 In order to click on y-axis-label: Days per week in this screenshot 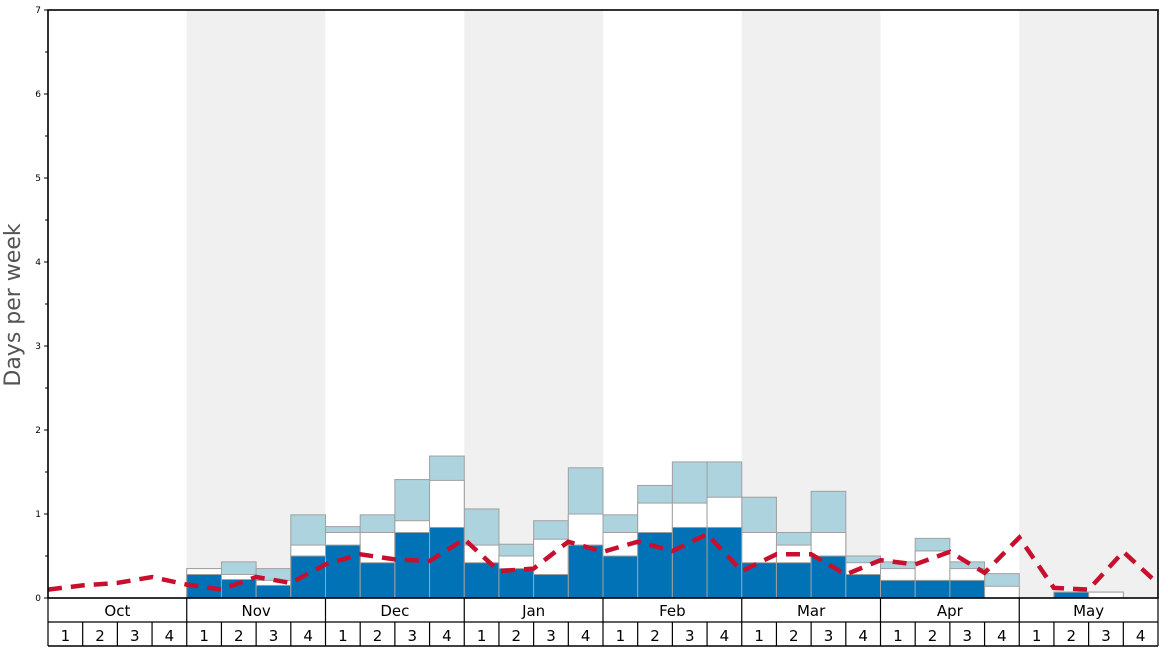, I will do `click(13, 304)`.